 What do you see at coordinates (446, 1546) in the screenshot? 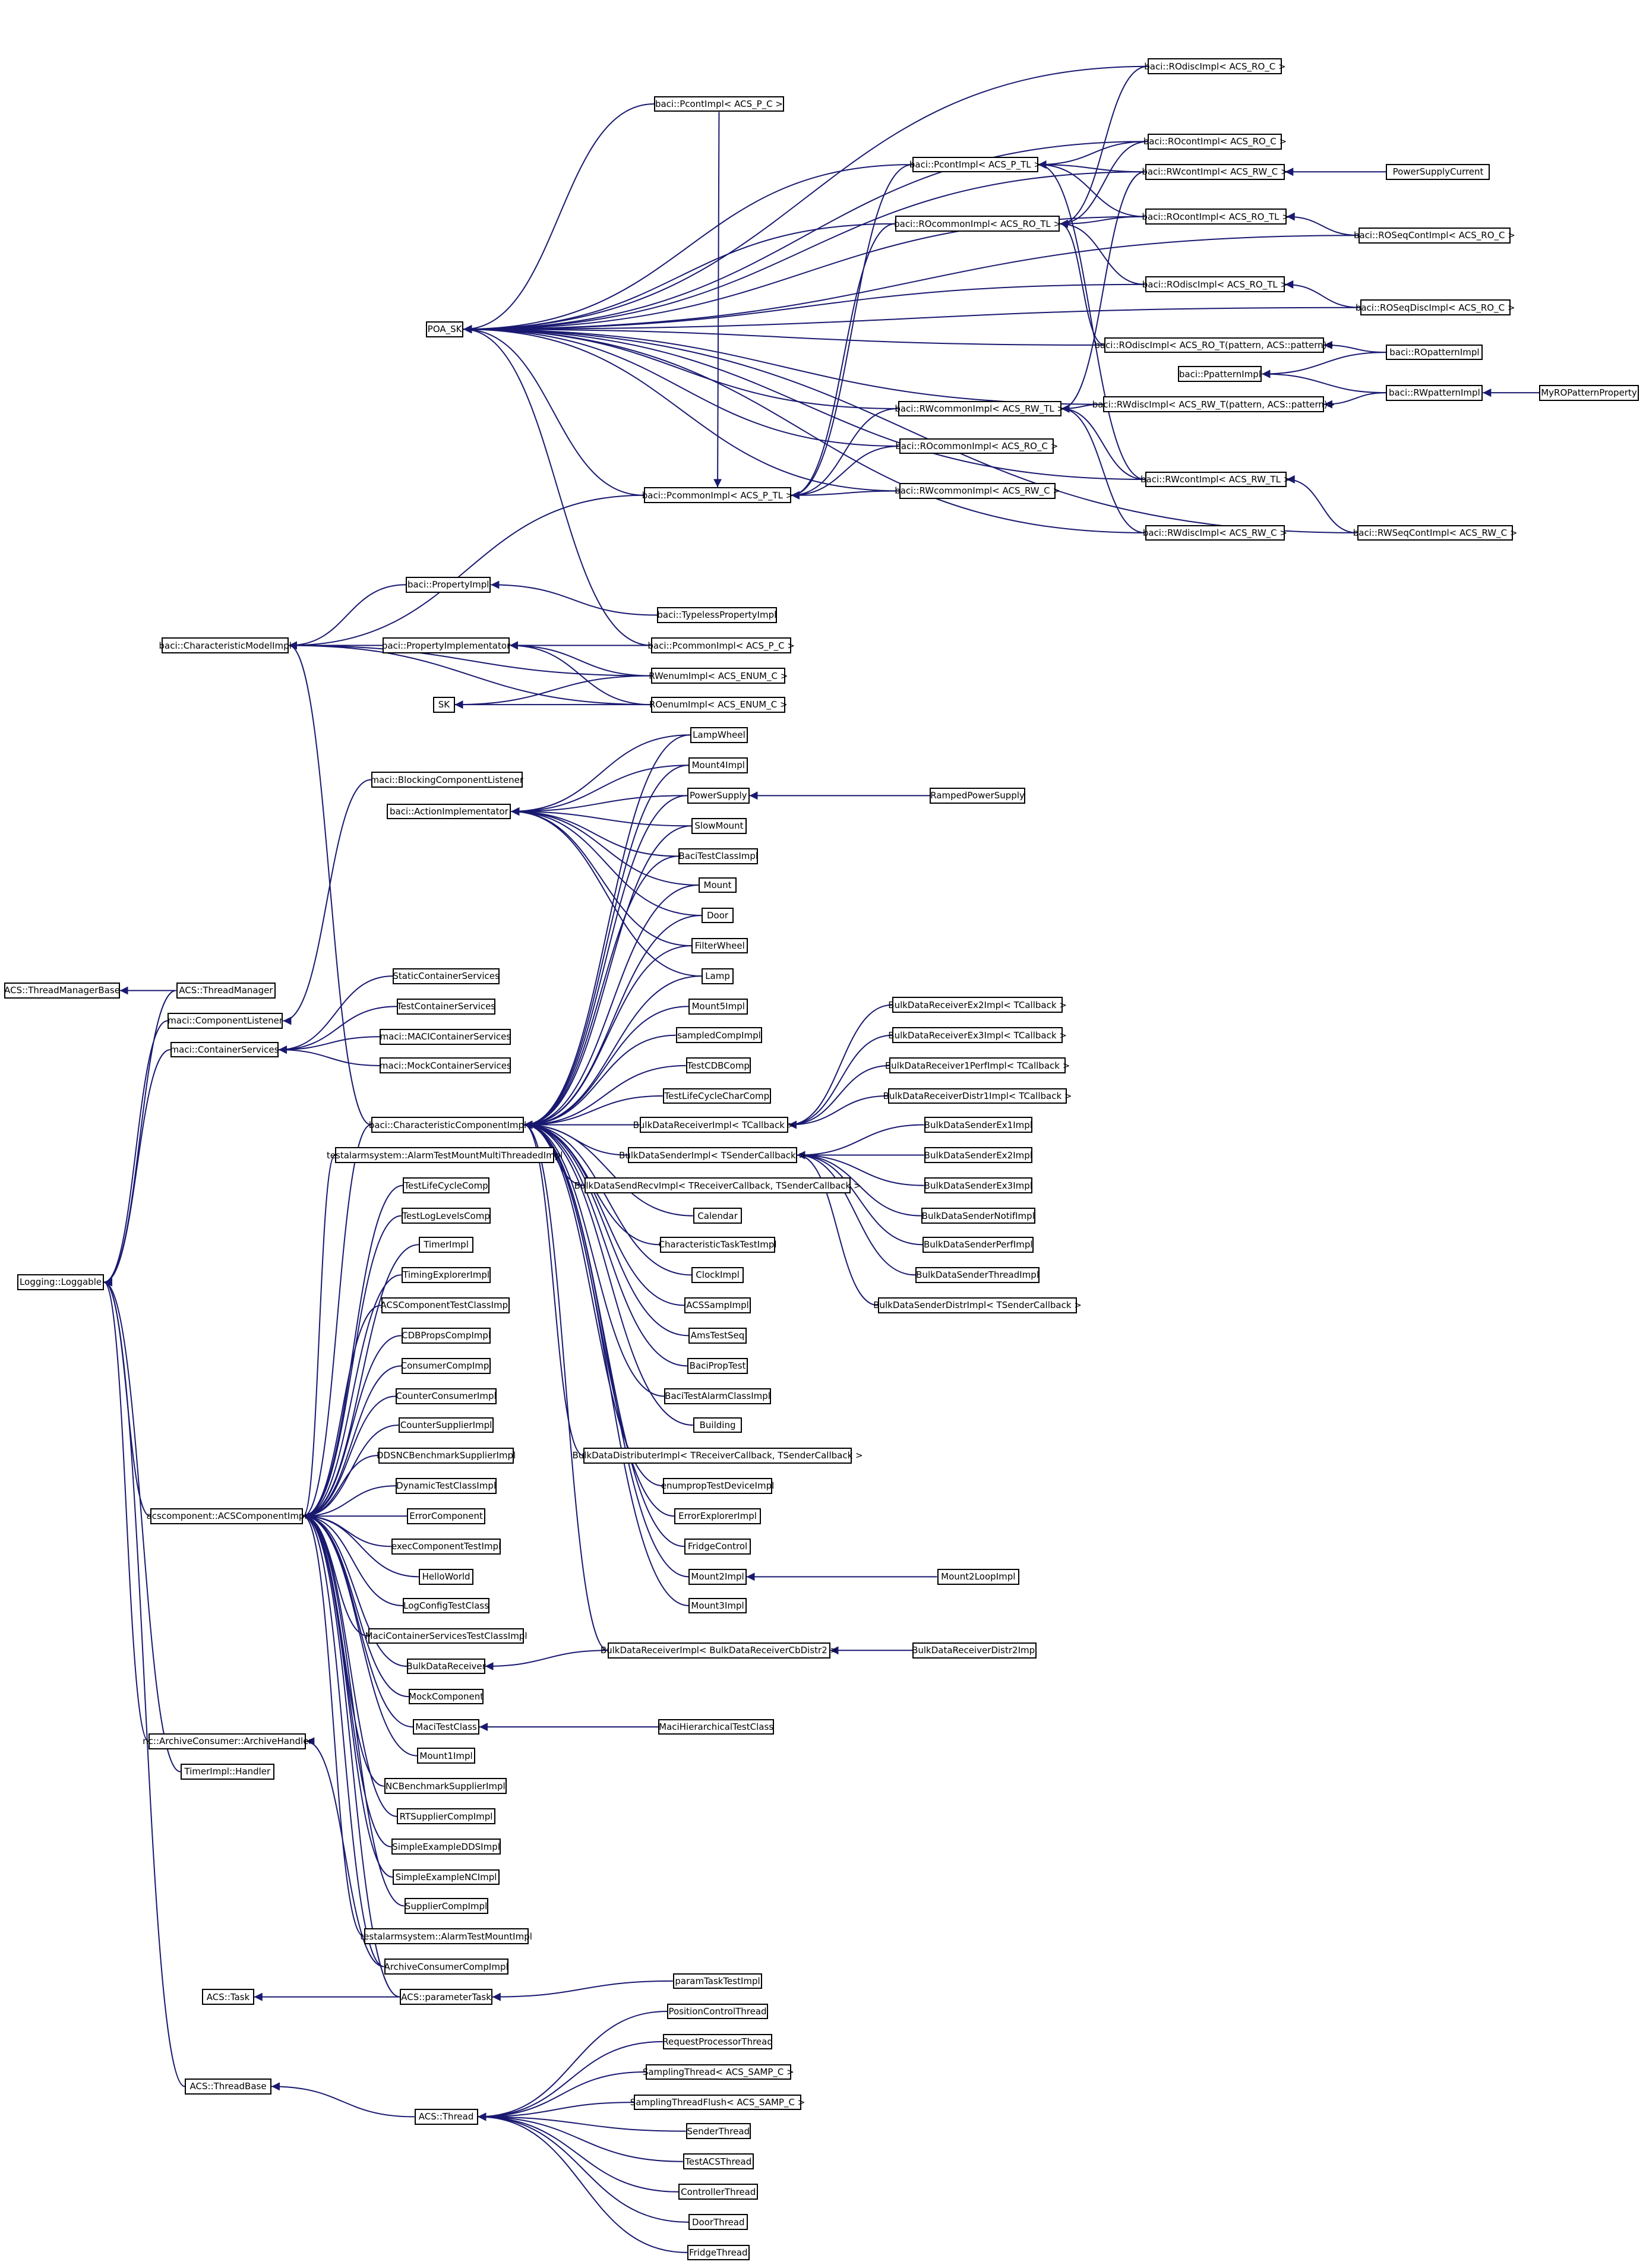
I see `class-node-exectest: execComponentTestImpl` at bounding box center [446, 1546].